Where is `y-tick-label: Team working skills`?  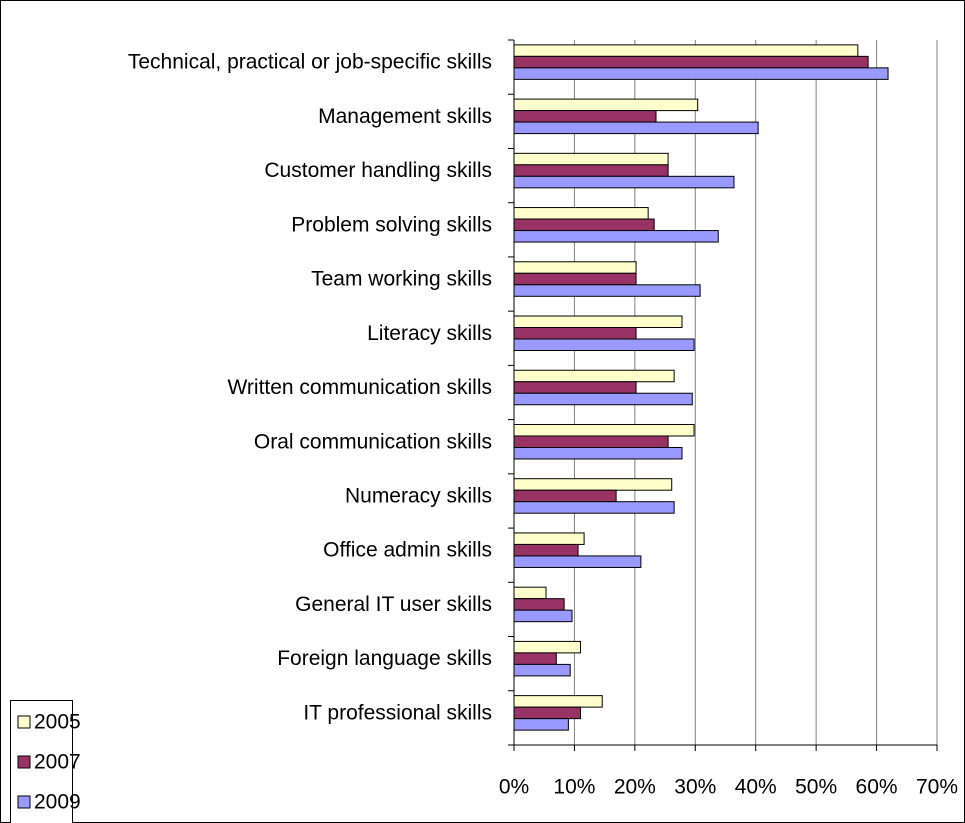
y-tick-label: Team working skills is located at coordinates (401, 279).